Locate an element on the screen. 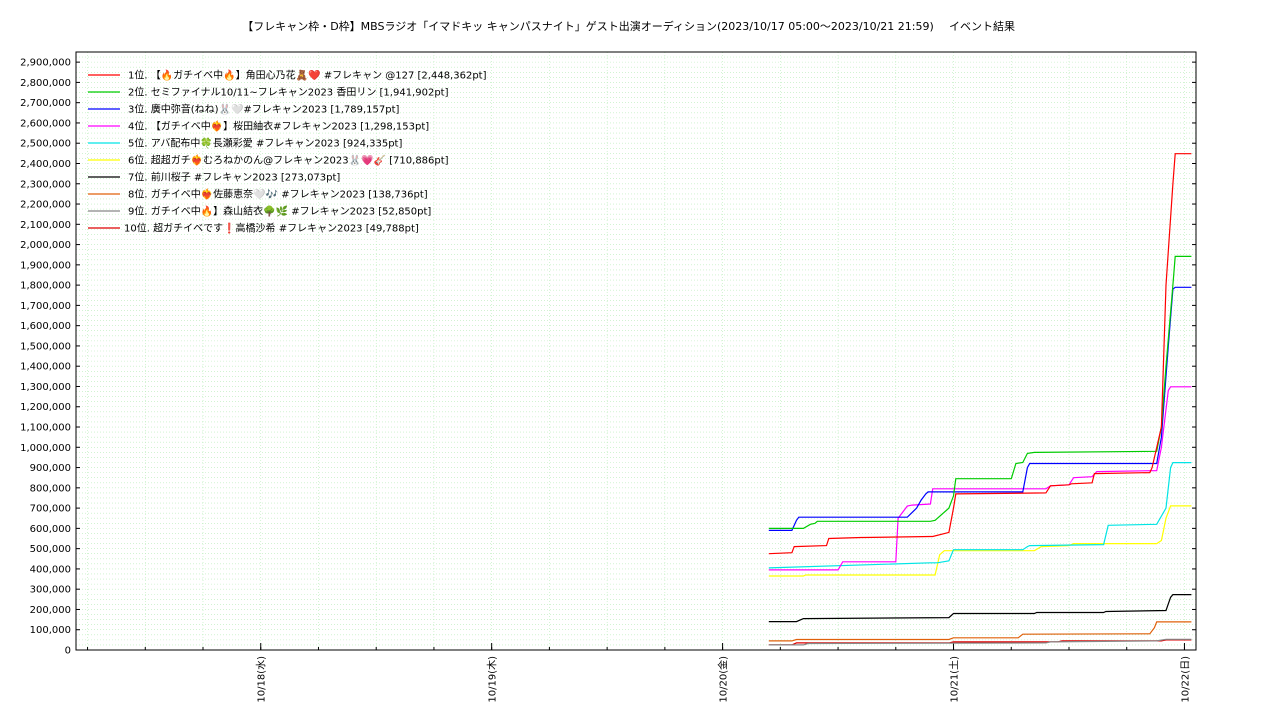  y-tick-label: 2,100,000 is located at coordinates (45, 225).